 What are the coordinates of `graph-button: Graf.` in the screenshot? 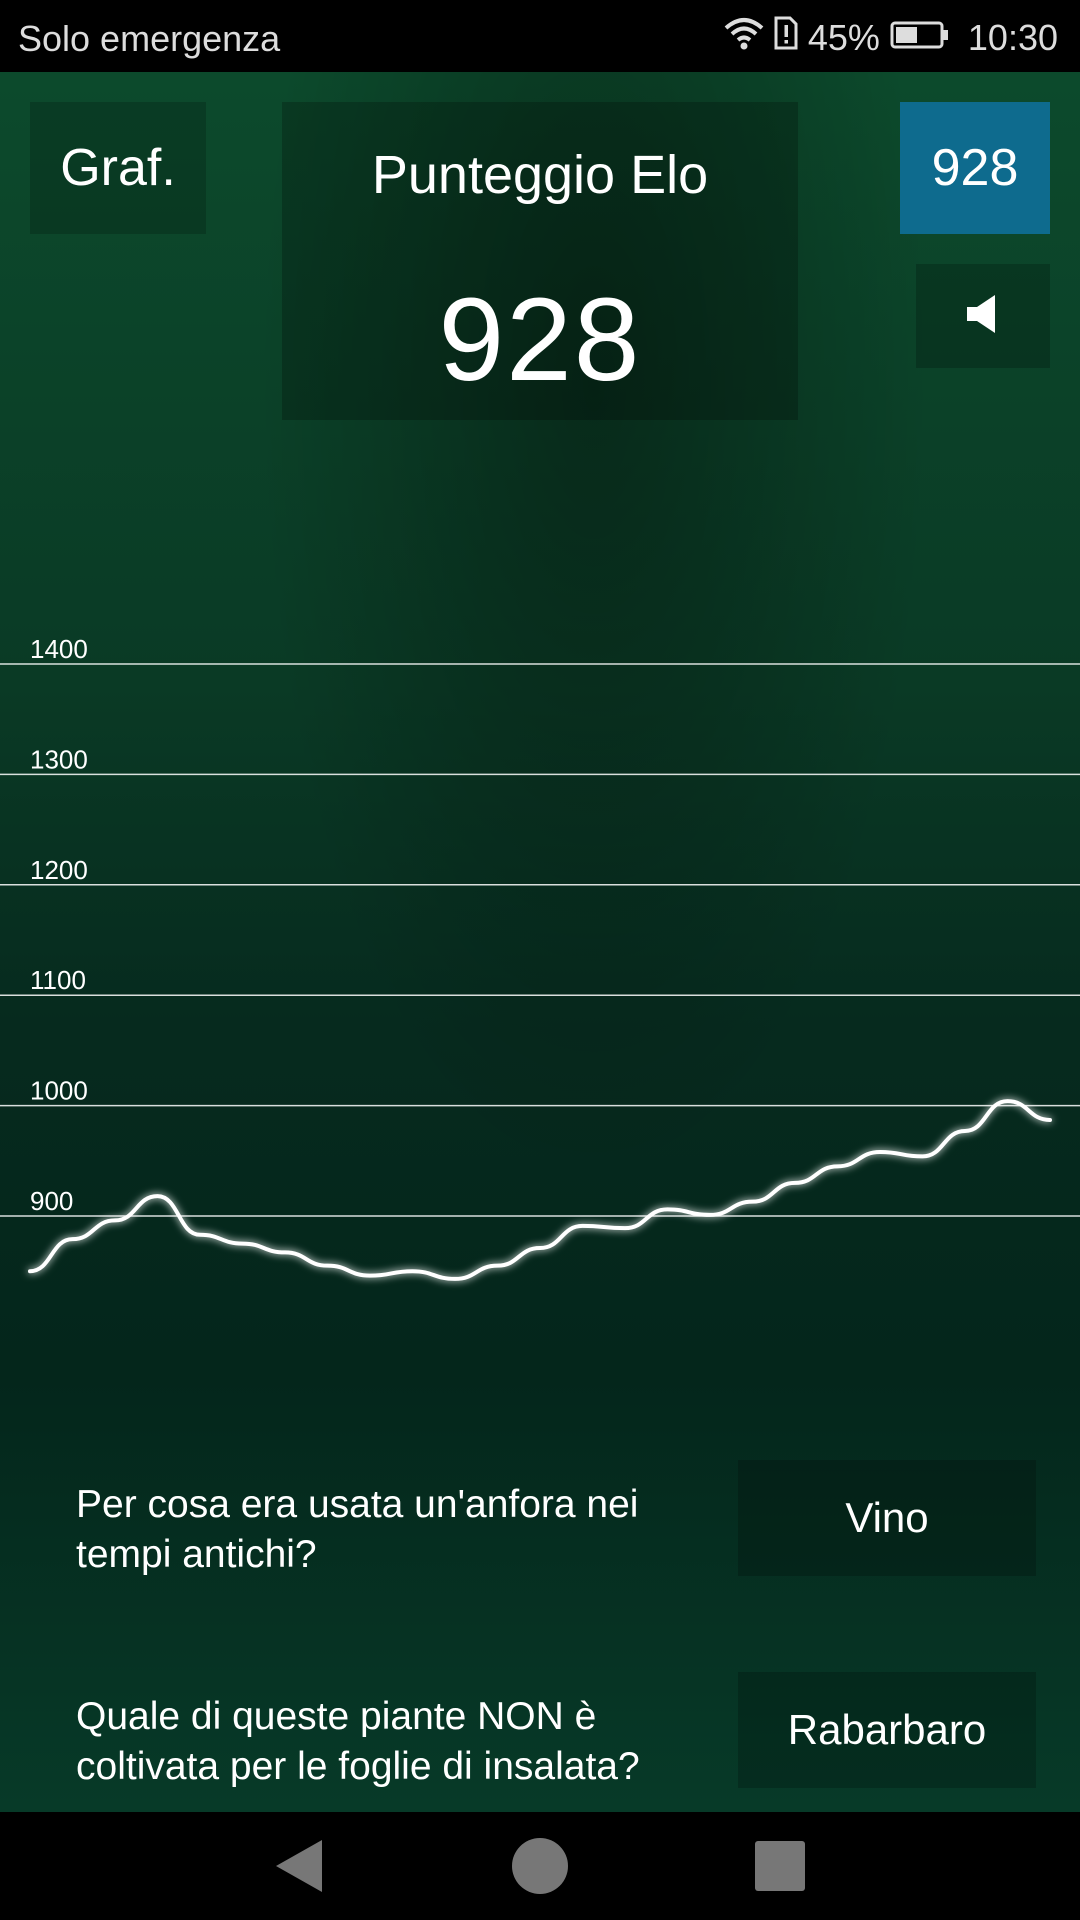 It's located at (118, 168).